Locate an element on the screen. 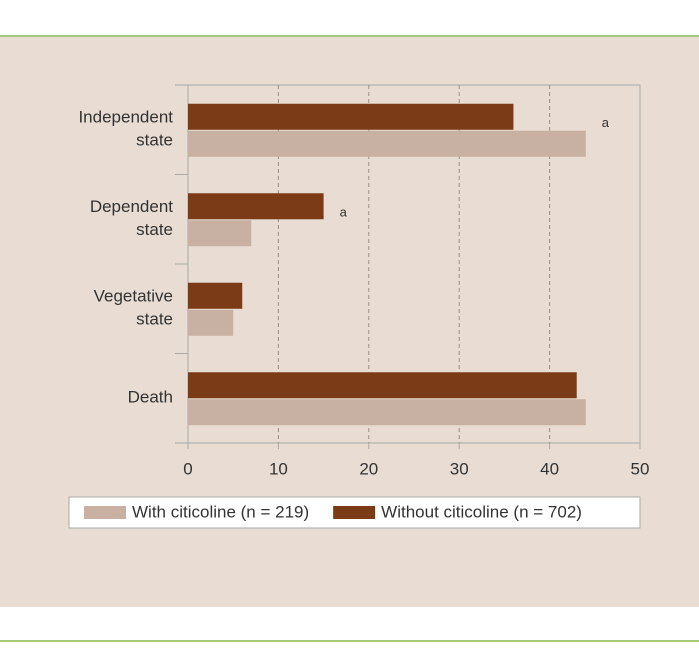 Image resolution: width=699 pixels, height=648 pixels. y-tick-label: Vegetative state is located at coordinates (133, 308).